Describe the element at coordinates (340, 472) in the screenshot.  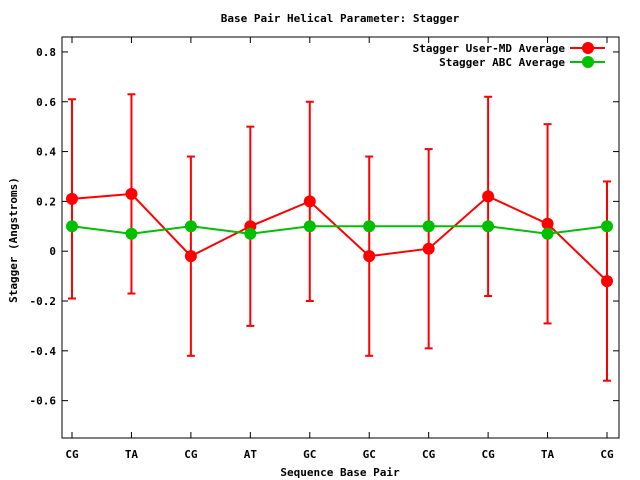
I see `x-axis-label: Sequence Base Pair` at that location.